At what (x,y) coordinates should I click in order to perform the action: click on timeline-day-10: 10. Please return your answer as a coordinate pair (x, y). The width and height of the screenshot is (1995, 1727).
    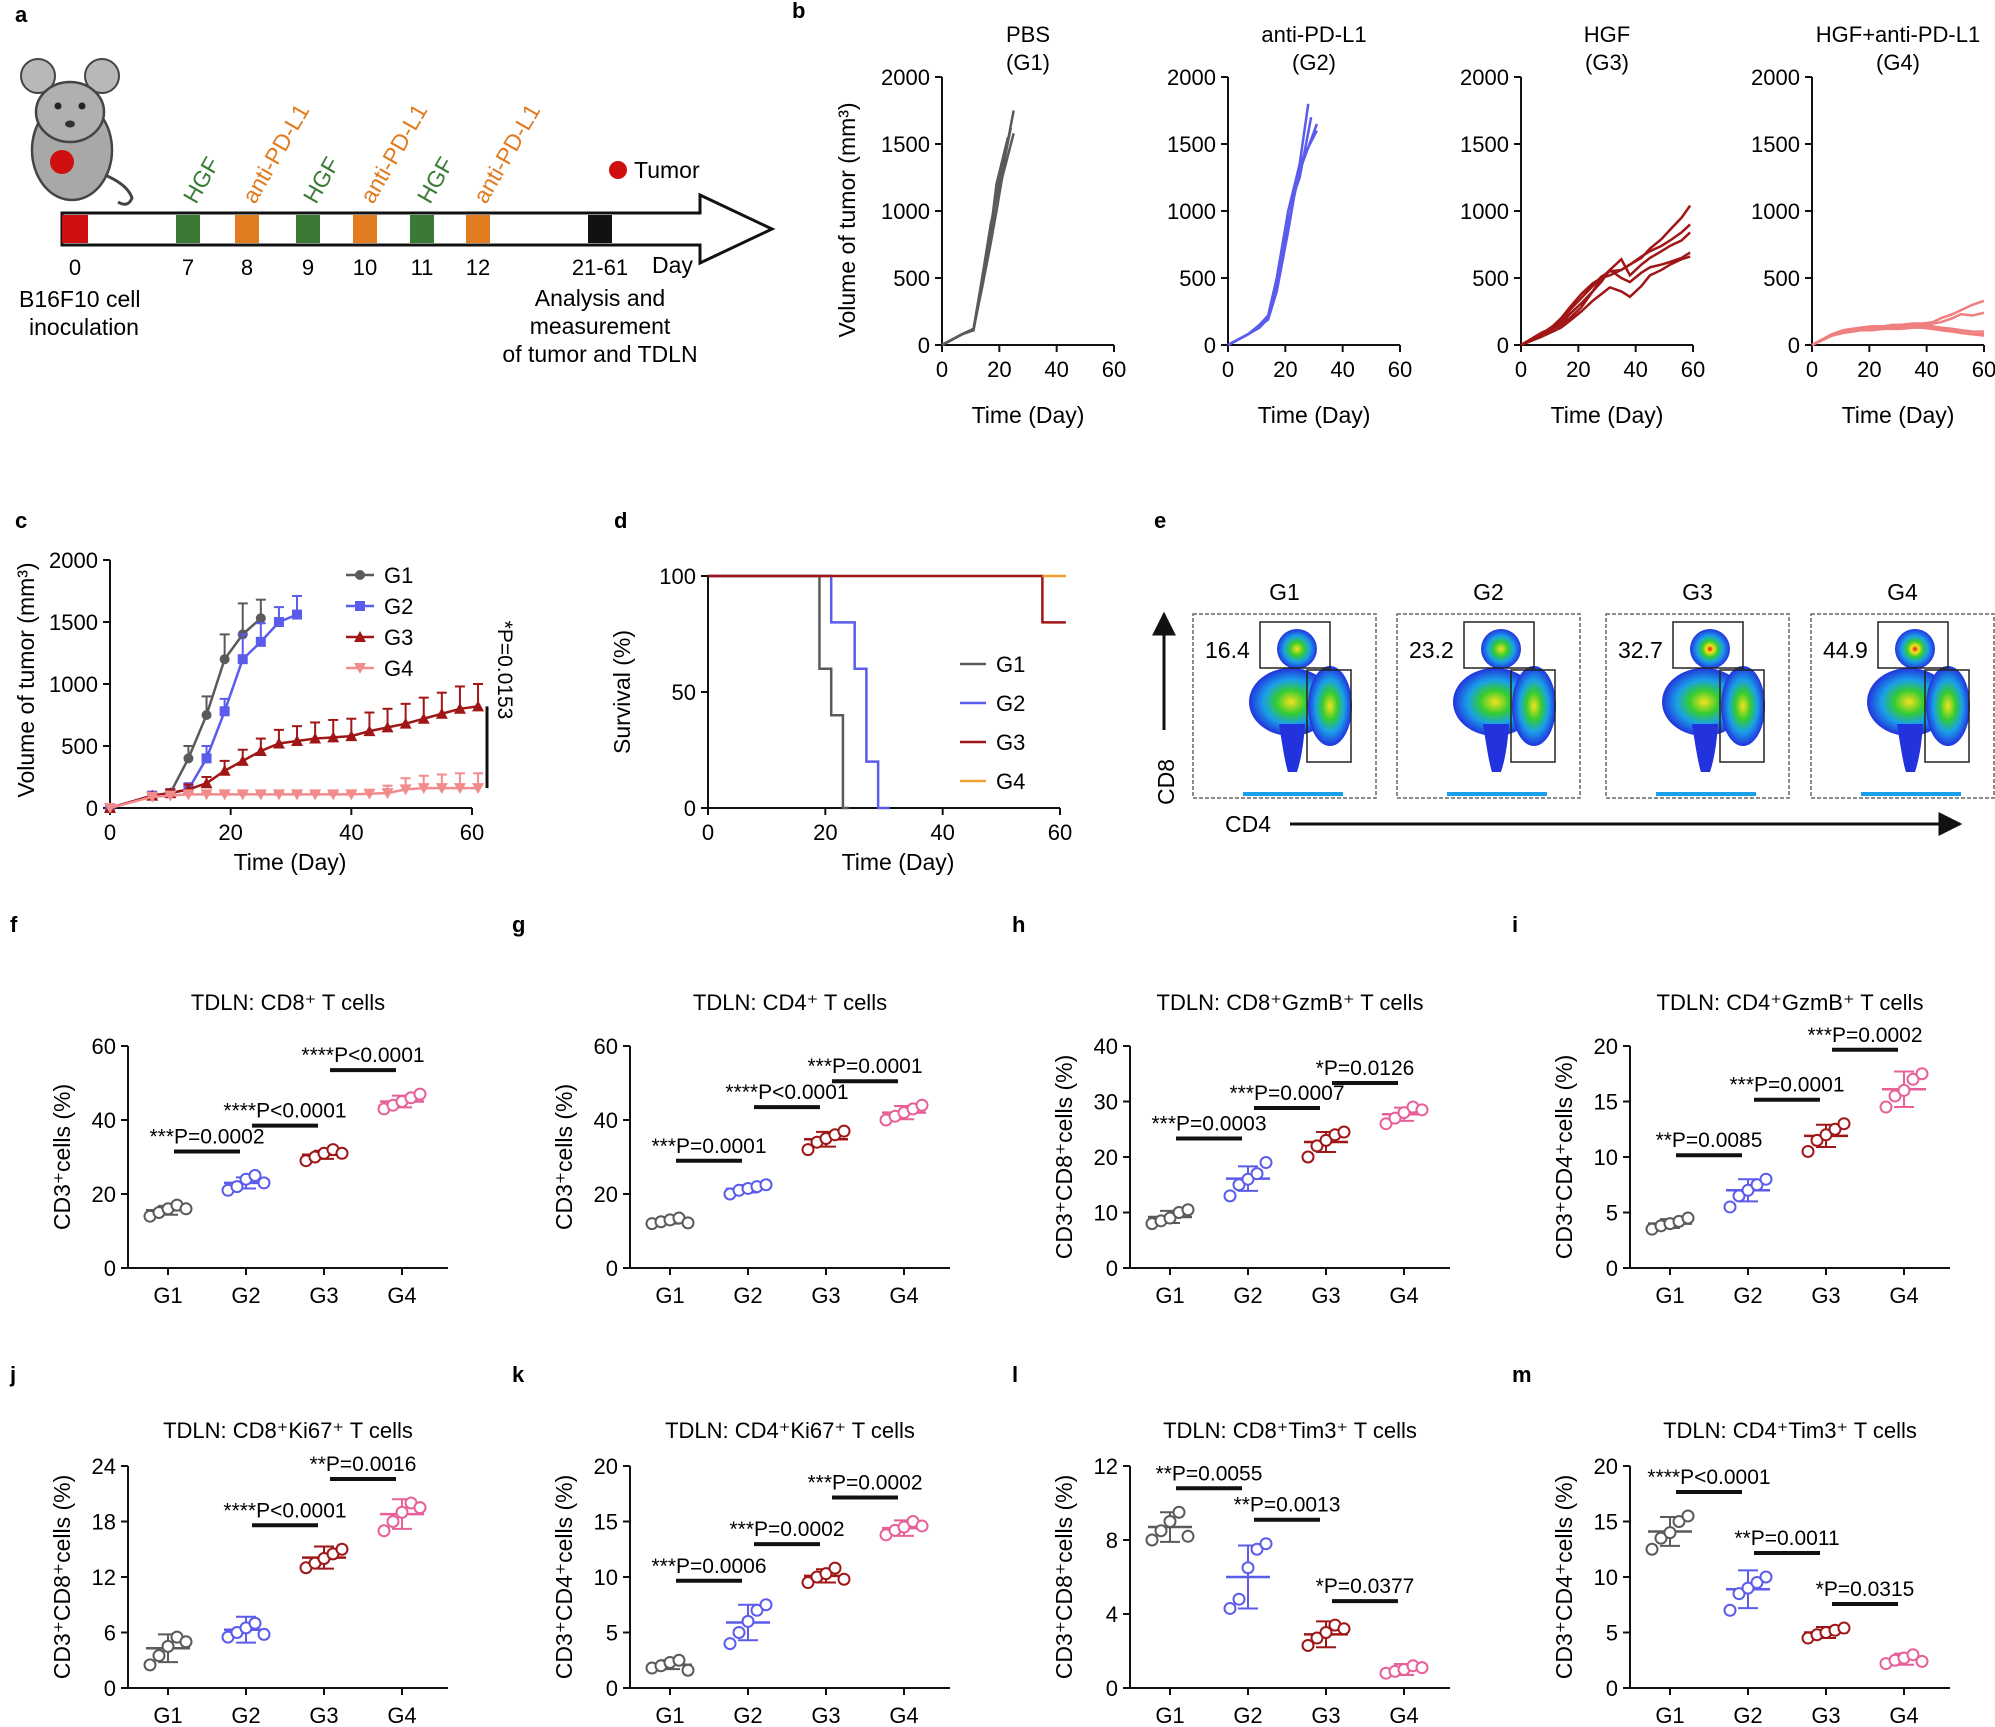
    Looking at the image, I should click on (365, 267).